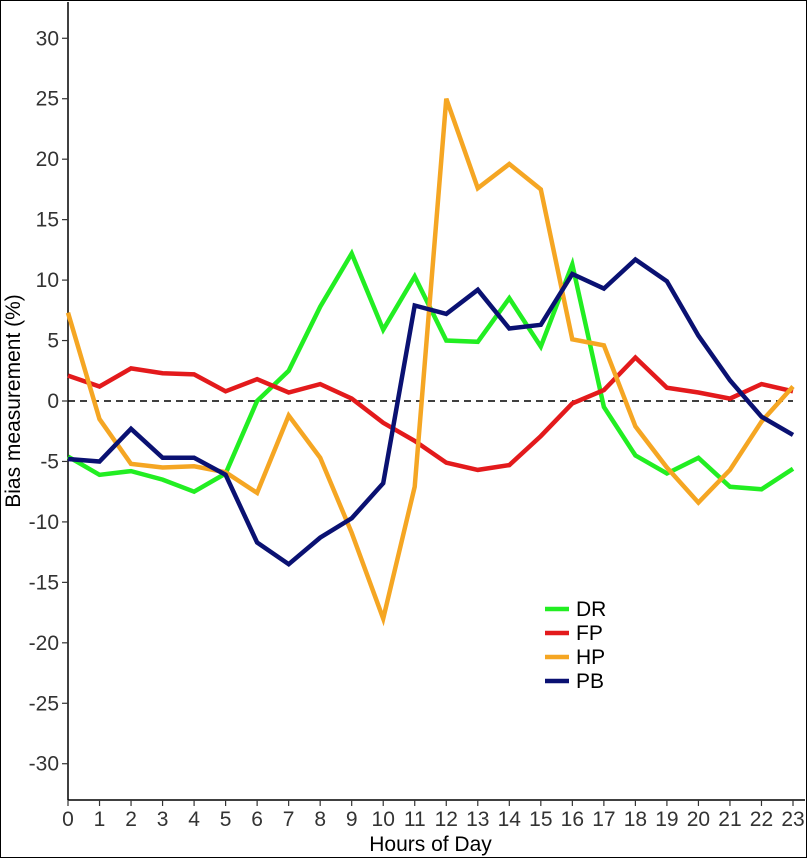 Image resolution: width=807 pixels, height=858 pixels. I want to click on x-tick-label: 15, so click(540, 819).